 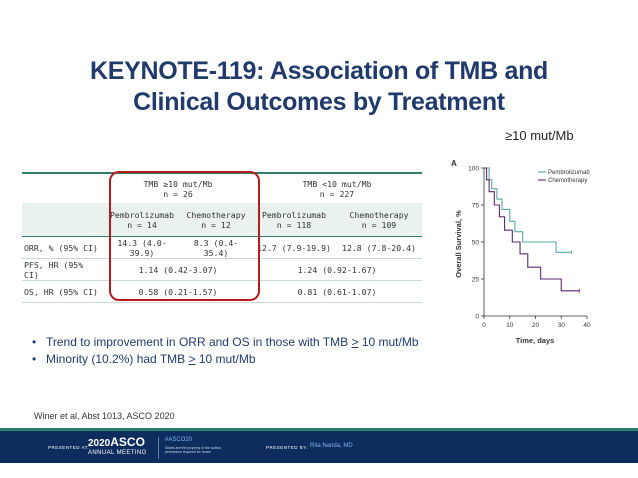 I want to click on group-high-tmb: TMB ≥10 mut/Mb n = 26, so click(x=178, y=187).